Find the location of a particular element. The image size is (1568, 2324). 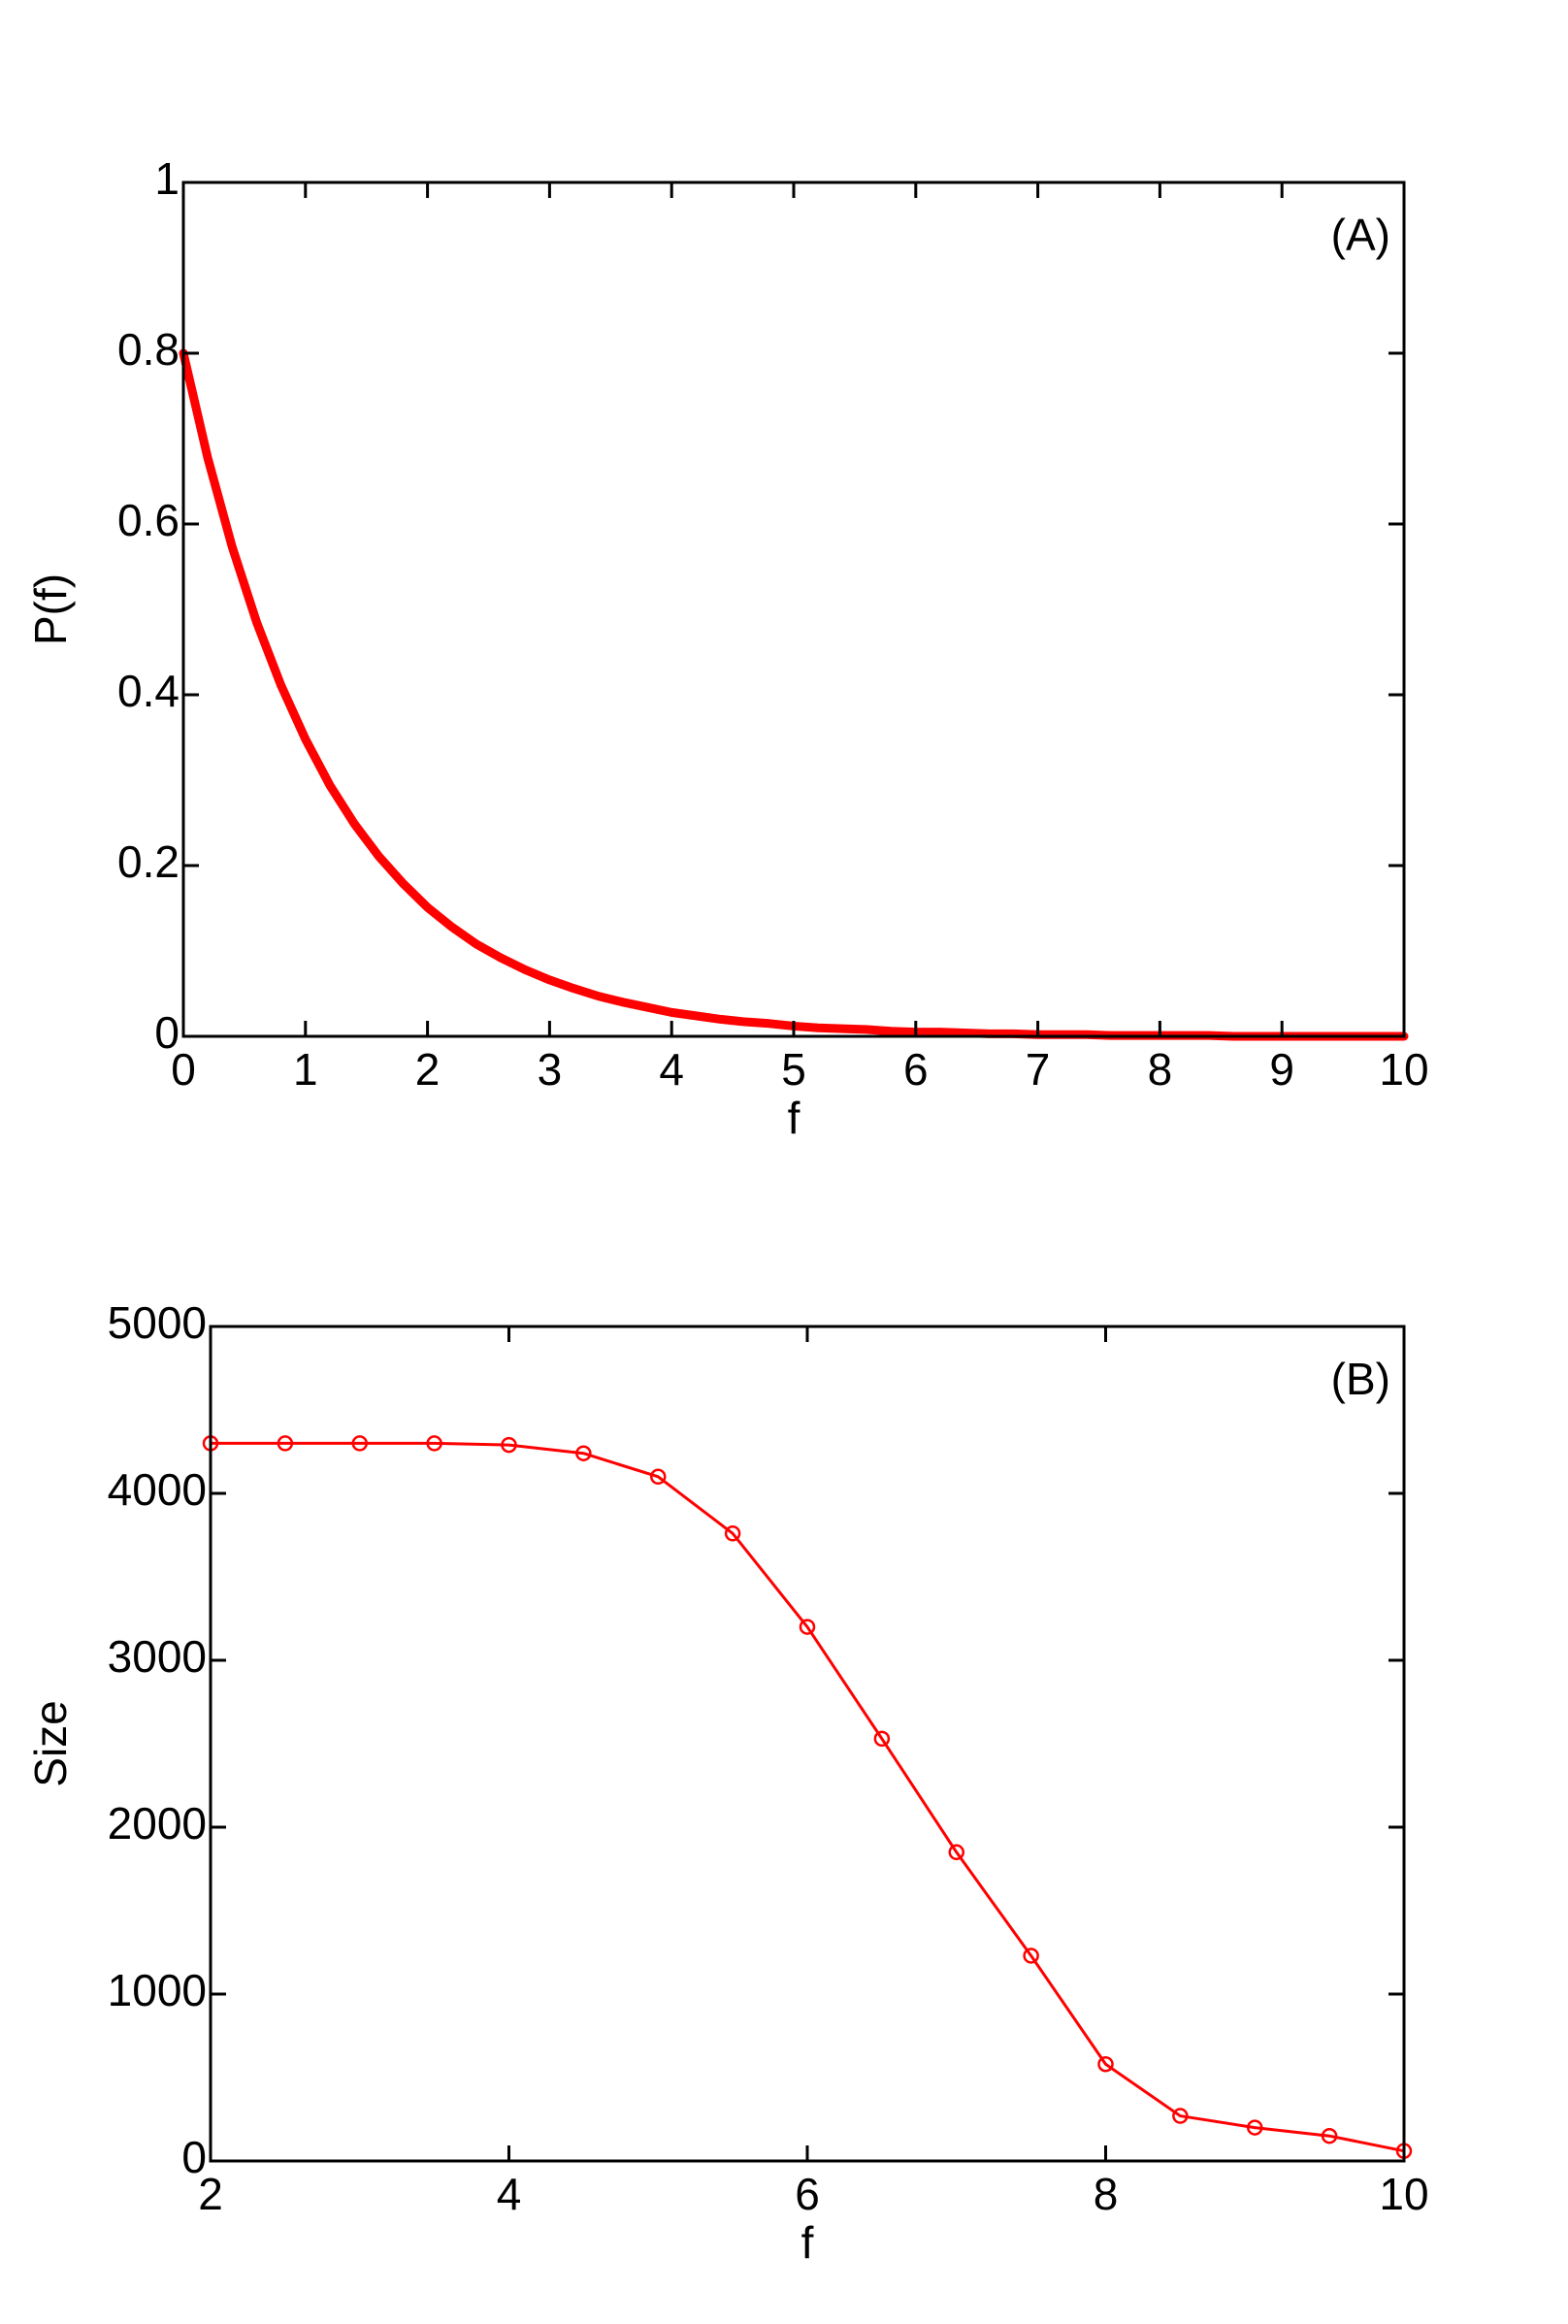

x-tick-label: 0 is located at coordinates (183, 1069).